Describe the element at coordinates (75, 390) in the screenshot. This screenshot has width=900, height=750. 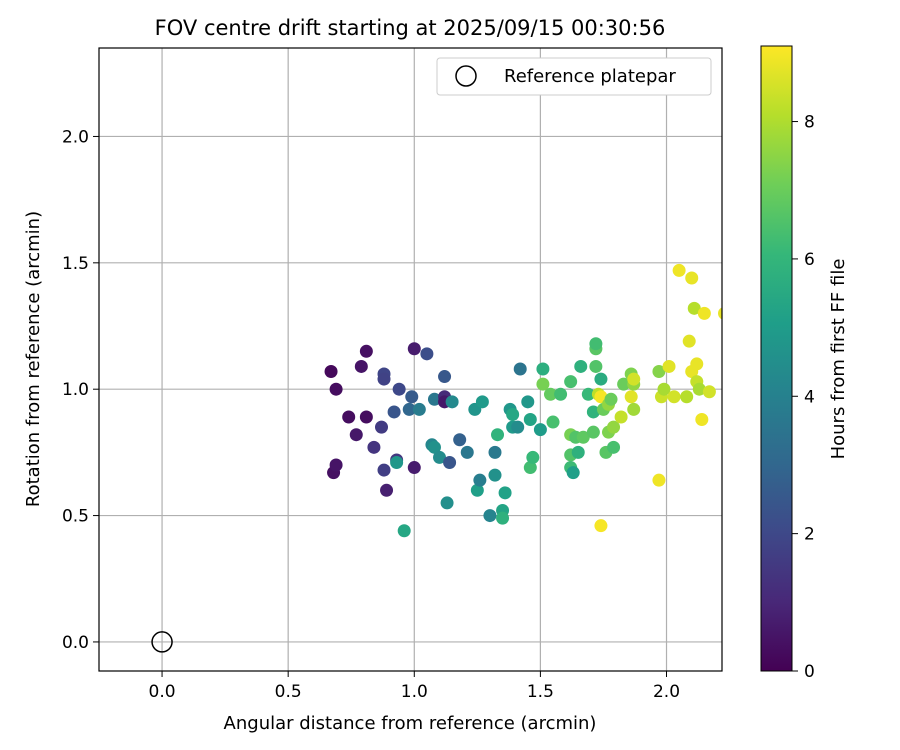
I see `y-tick-label: 1.0` at that location.